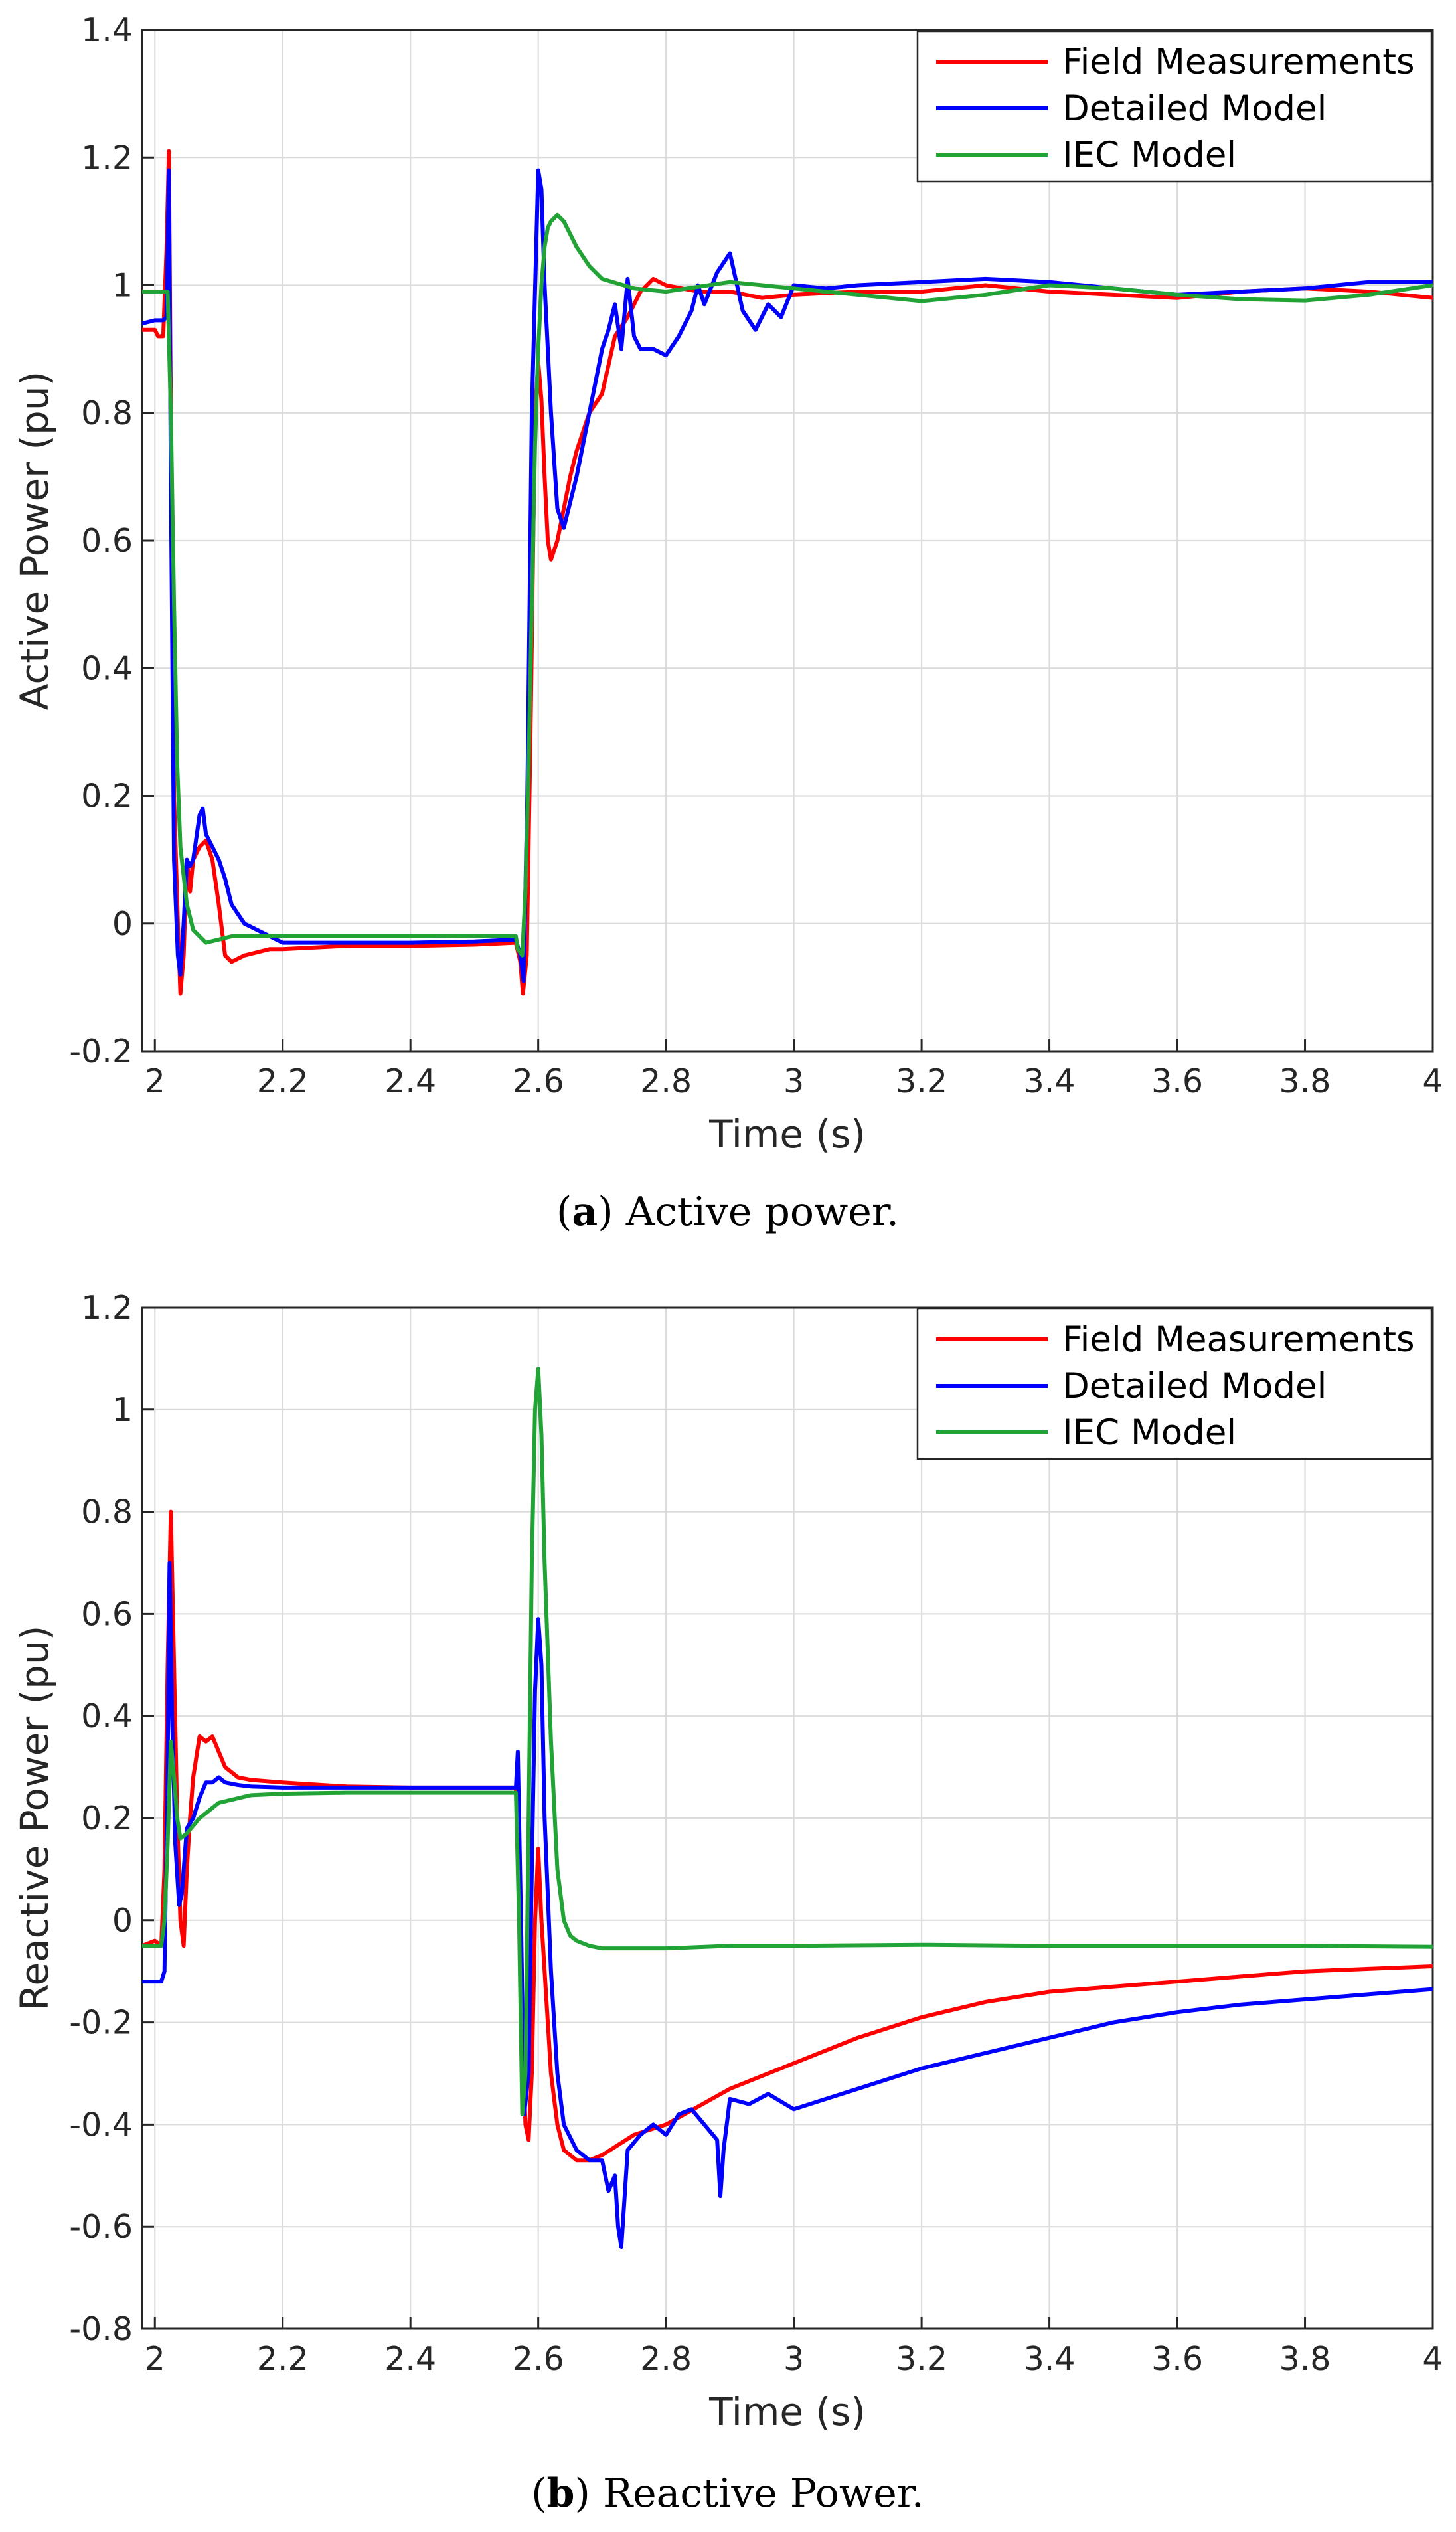 The height and width of the screenshot is (2532, 1456). Describe the element at coordinates (410, 1081) in the screenshot. I see `active-power-x-tick-label: 2.4` at that location.